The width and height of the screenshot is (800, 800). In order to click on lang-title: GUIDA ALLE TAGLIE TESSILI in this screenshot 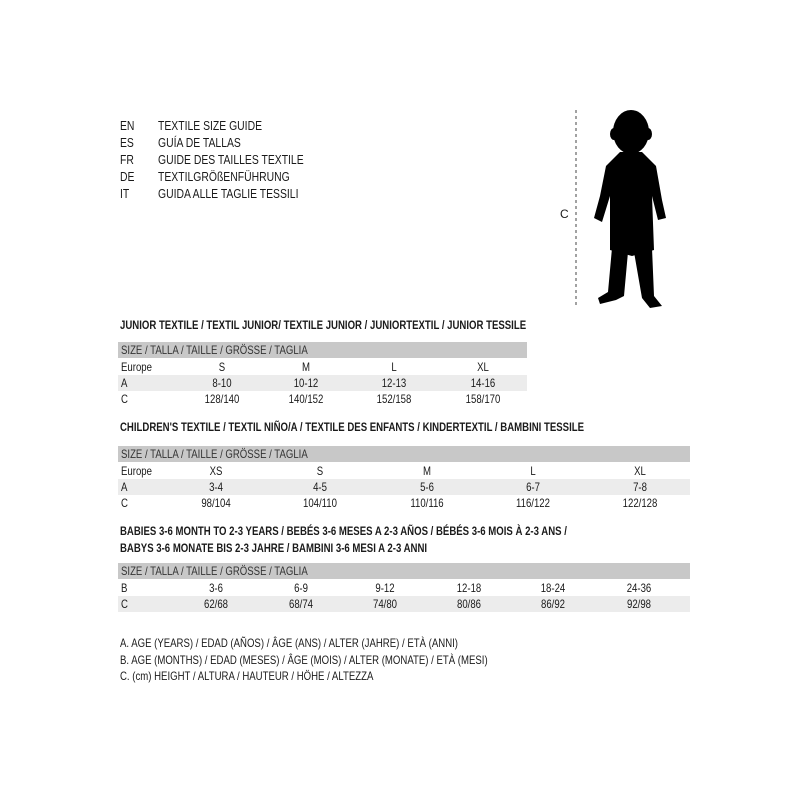, I will do `click(246, 193)`.